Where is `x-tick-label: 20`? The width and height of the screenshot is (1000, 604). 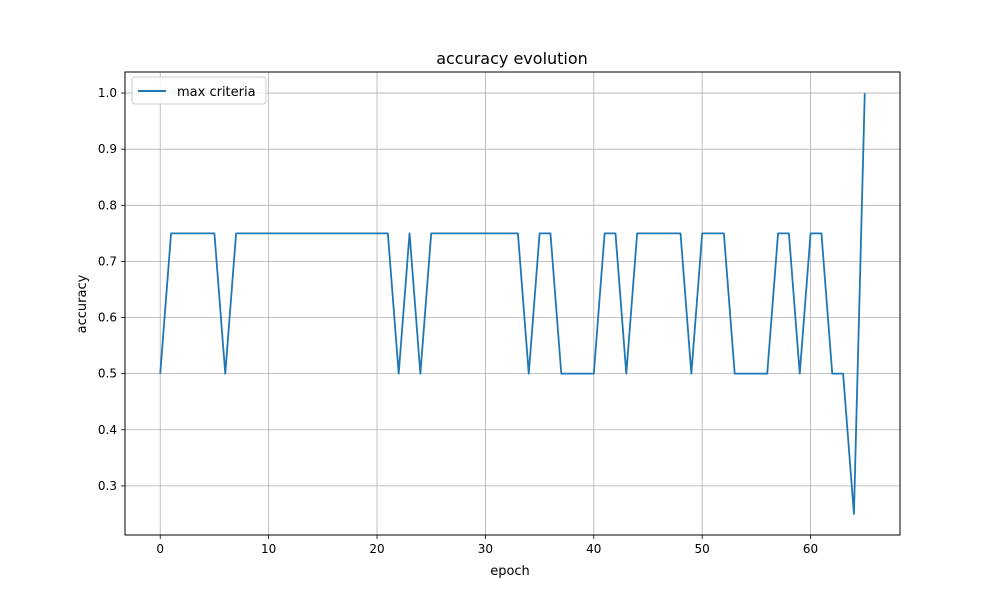 x-tick-label: 20 is located at coordinates (376, 549).